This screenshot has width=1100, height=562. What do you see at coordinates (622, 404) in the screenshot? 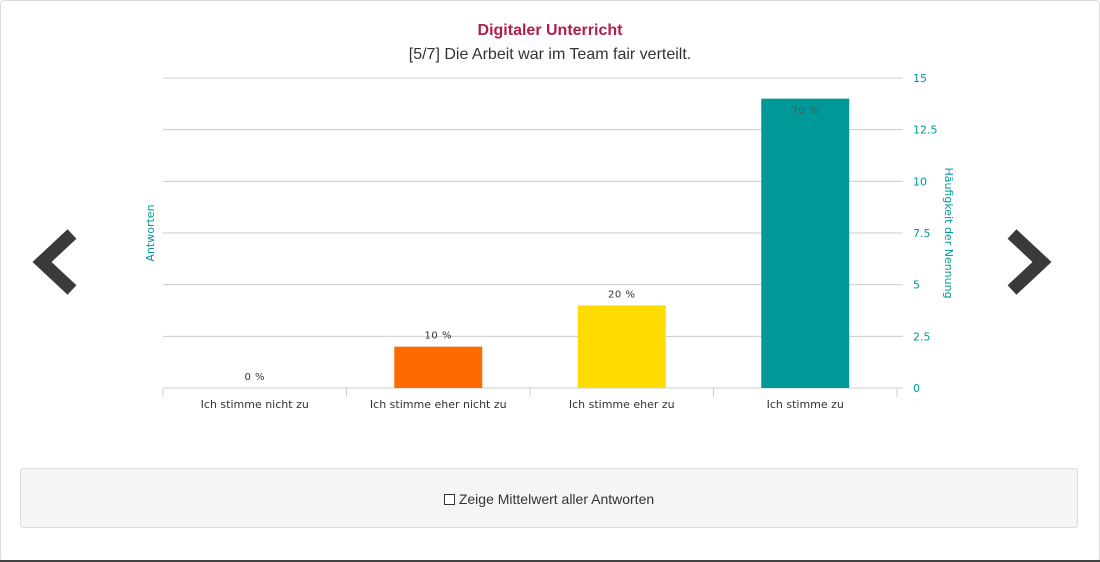
I see `x-tick-label: Ich stimme eher zu` at bounding box center [622, 404].